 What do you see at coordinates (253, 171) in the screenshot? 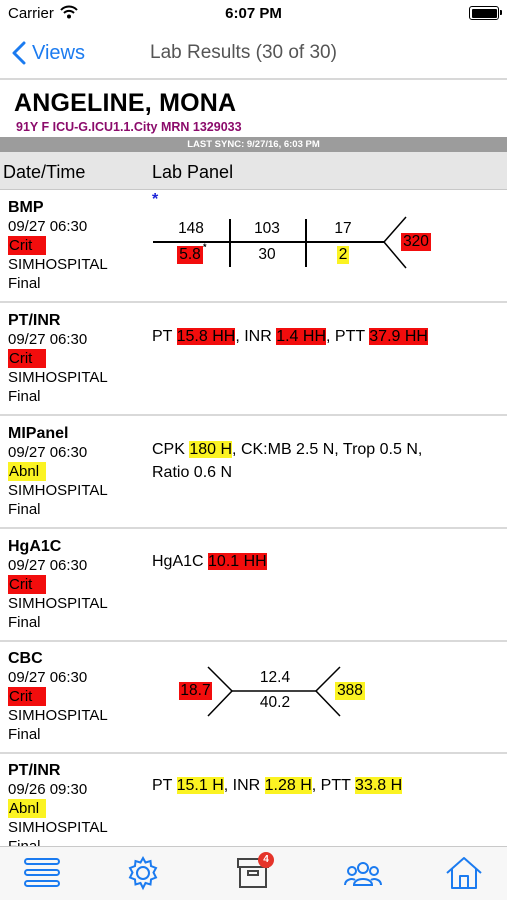
I see `column-header: Date/Time Lab Panel` at bounding box center [253, 171].